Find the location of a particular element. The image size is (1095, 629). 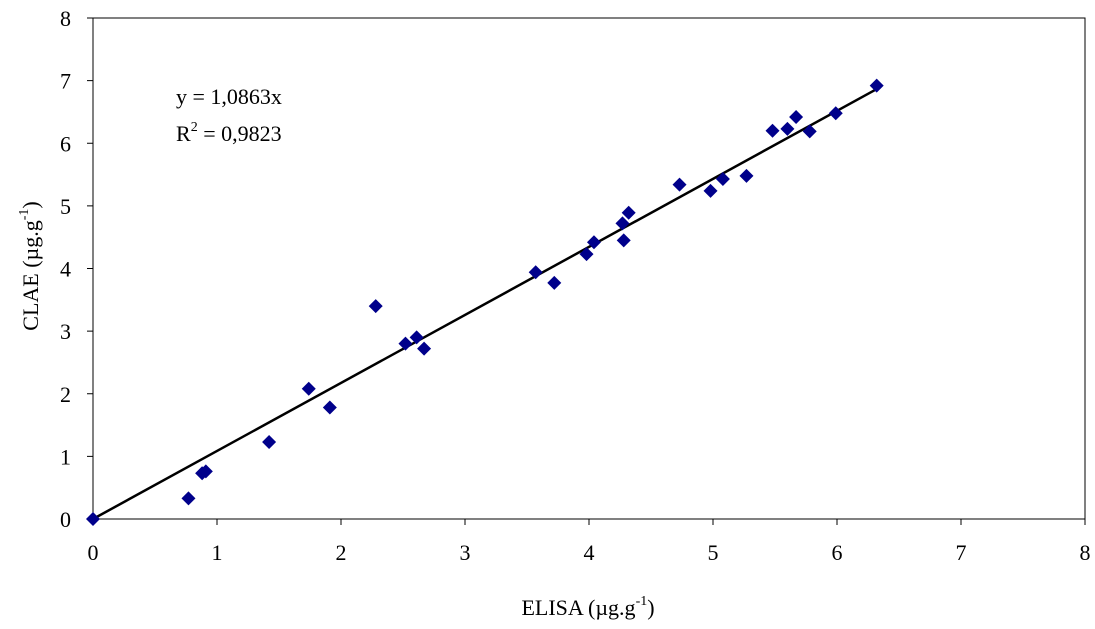

x-axis-title-tail: ) is located at coordinates (650, 607).